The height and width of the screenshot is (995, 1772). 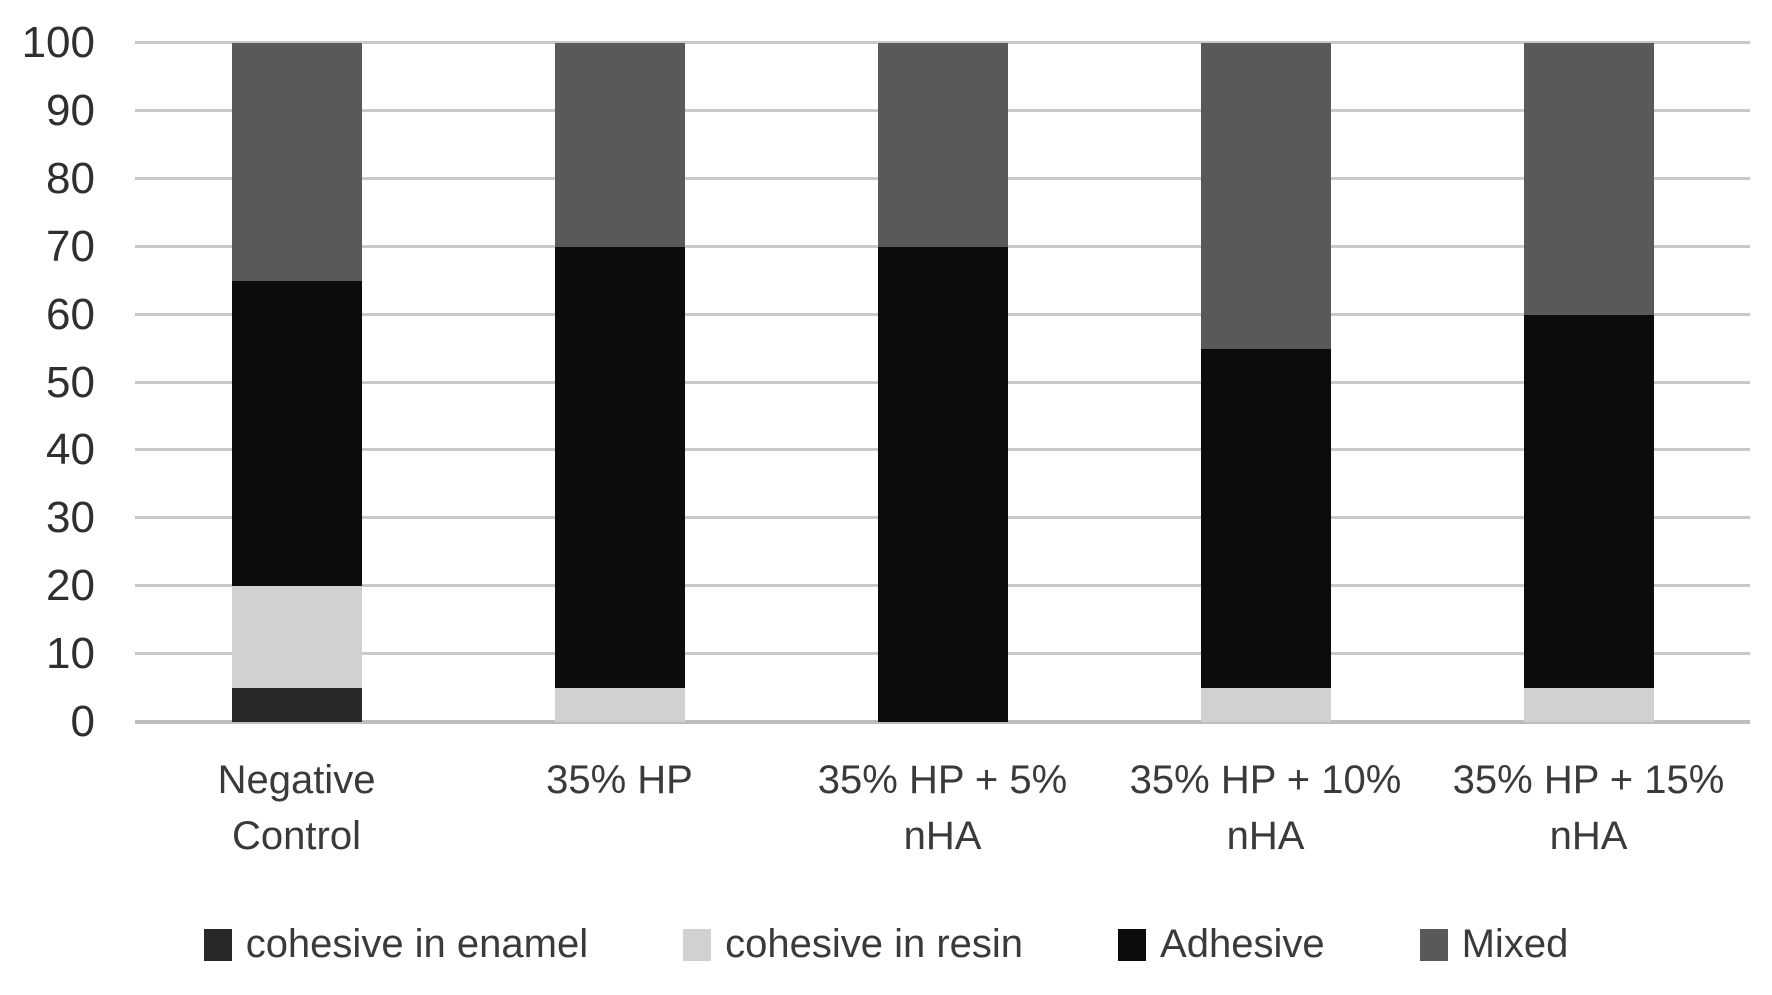 I want to click on bar-35-hp-10-nha, so click(x=1265, y=382).